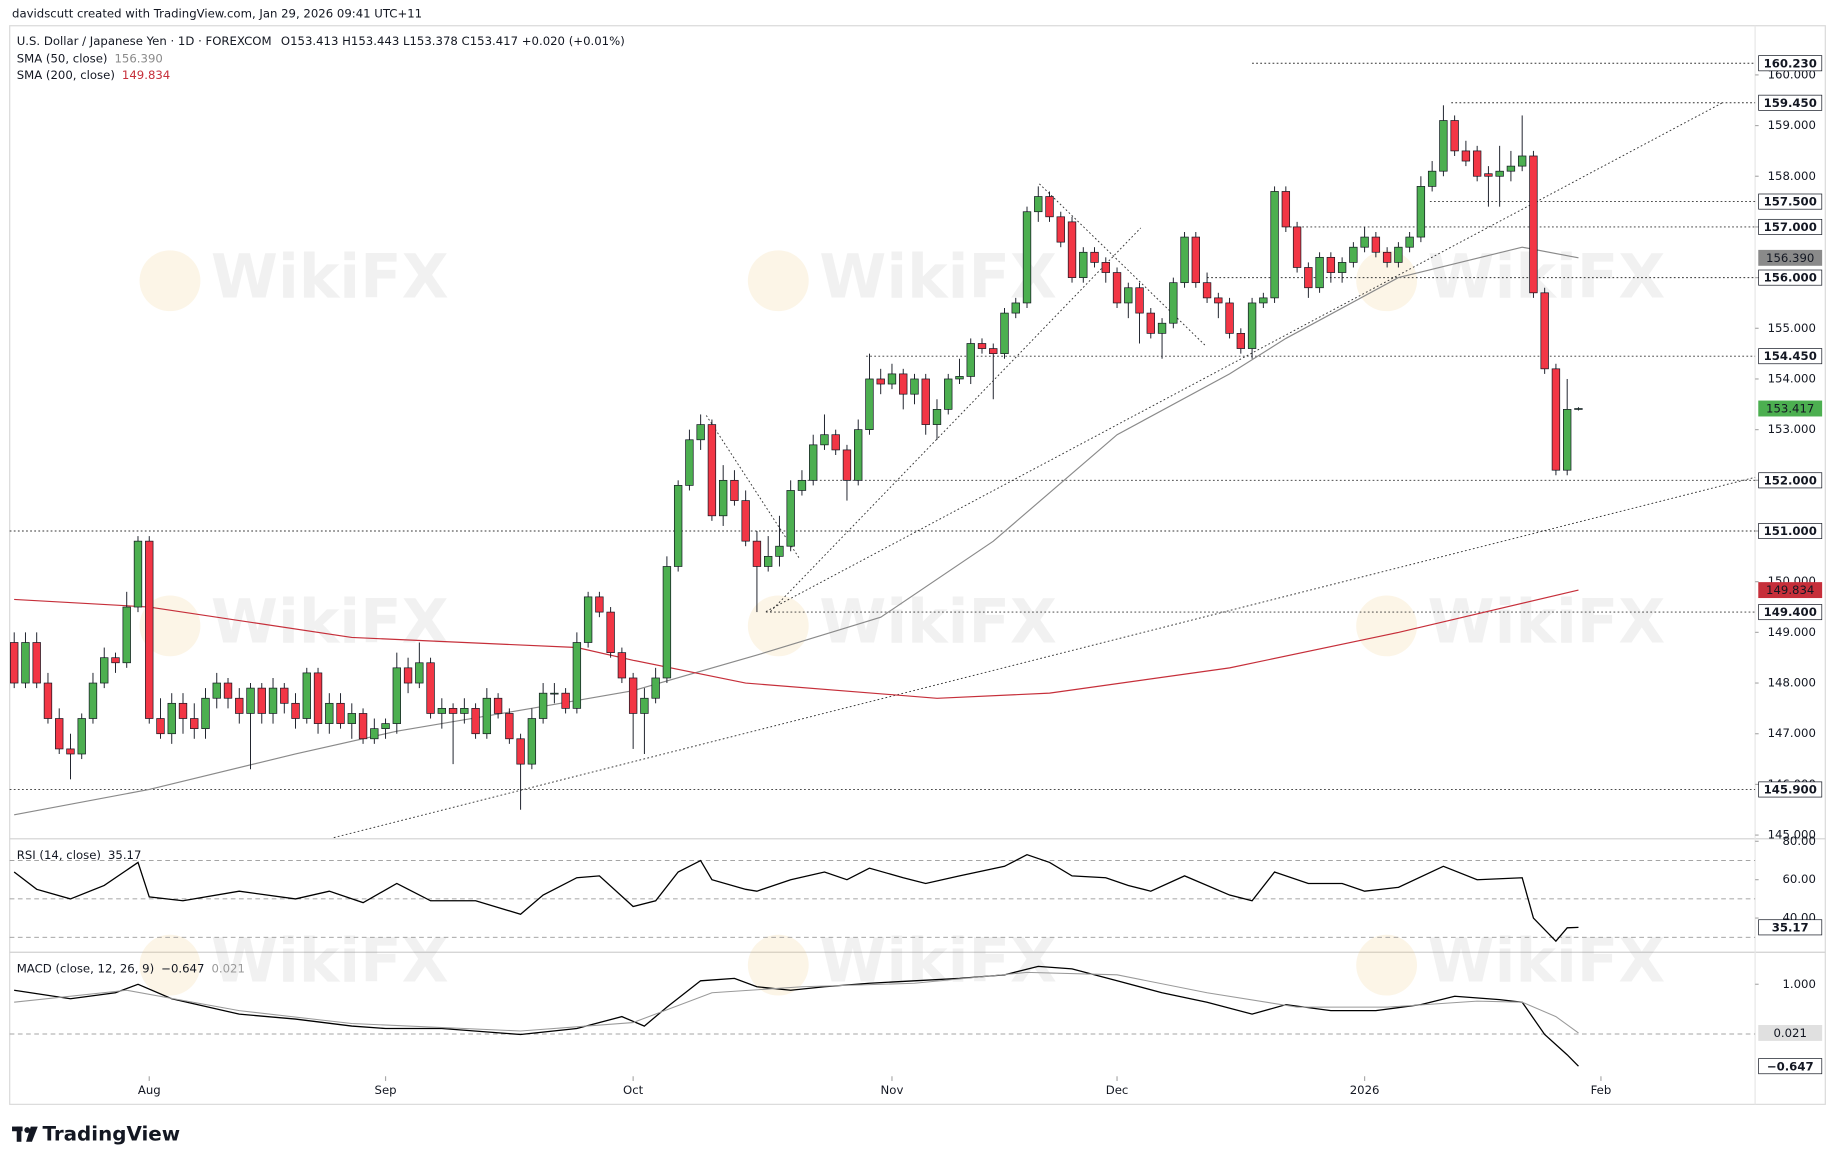 Image resolution: width=1835 pixels, height=1164 pixels. Describe the element at coordinates (182, 968) in the screenshot. I see `legend-value: −0.647` at that location.